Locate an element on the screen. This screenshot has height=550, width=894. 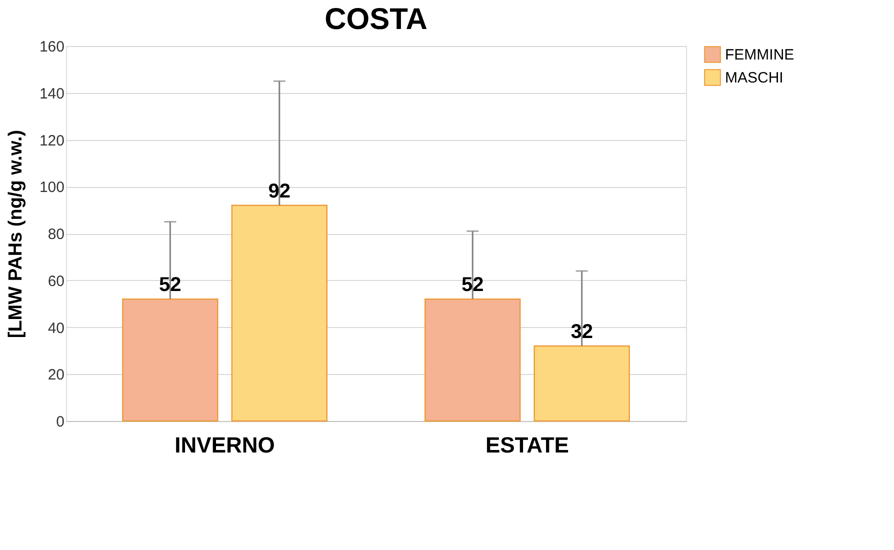
y-tick-label: 80 is located at coordinates (56, 234).